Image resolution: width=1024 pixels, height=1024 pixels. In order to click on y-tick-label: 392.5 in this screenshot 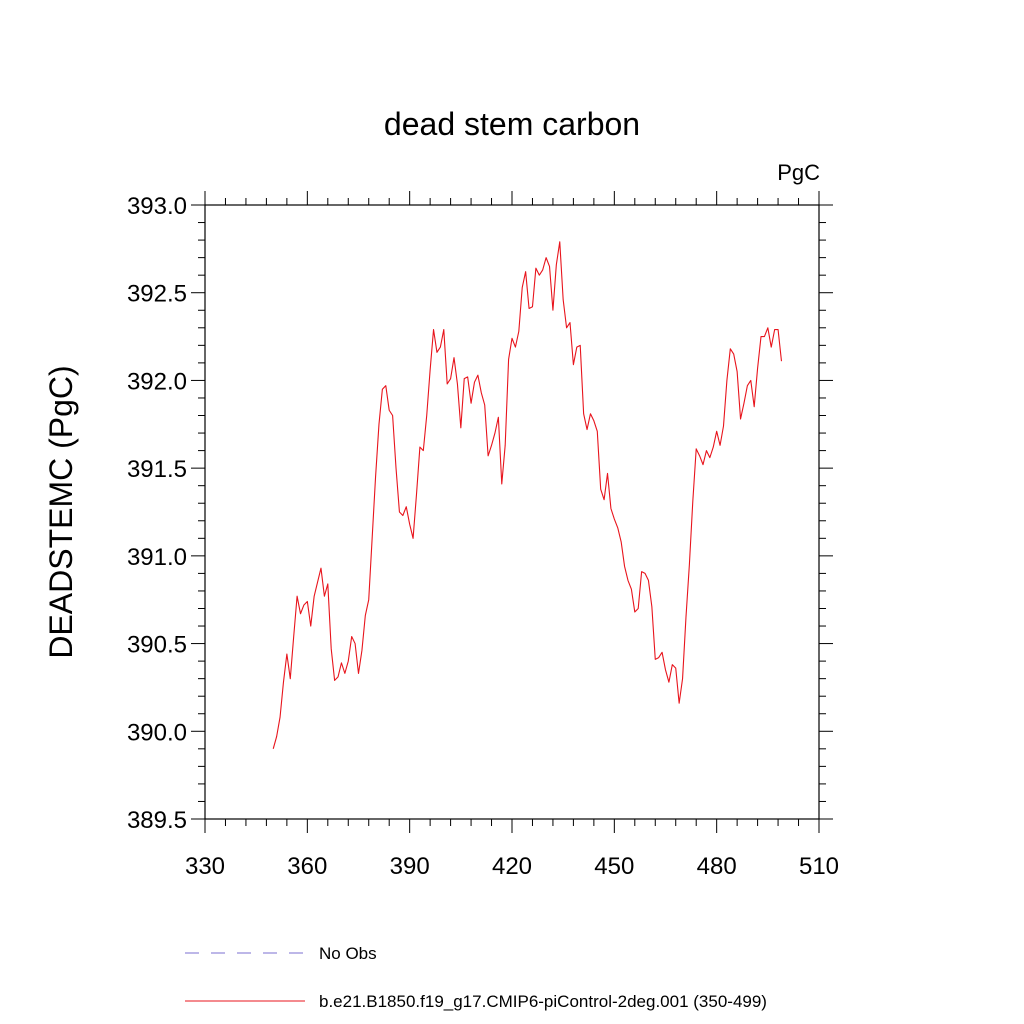, I will do `click(157, 294)`.